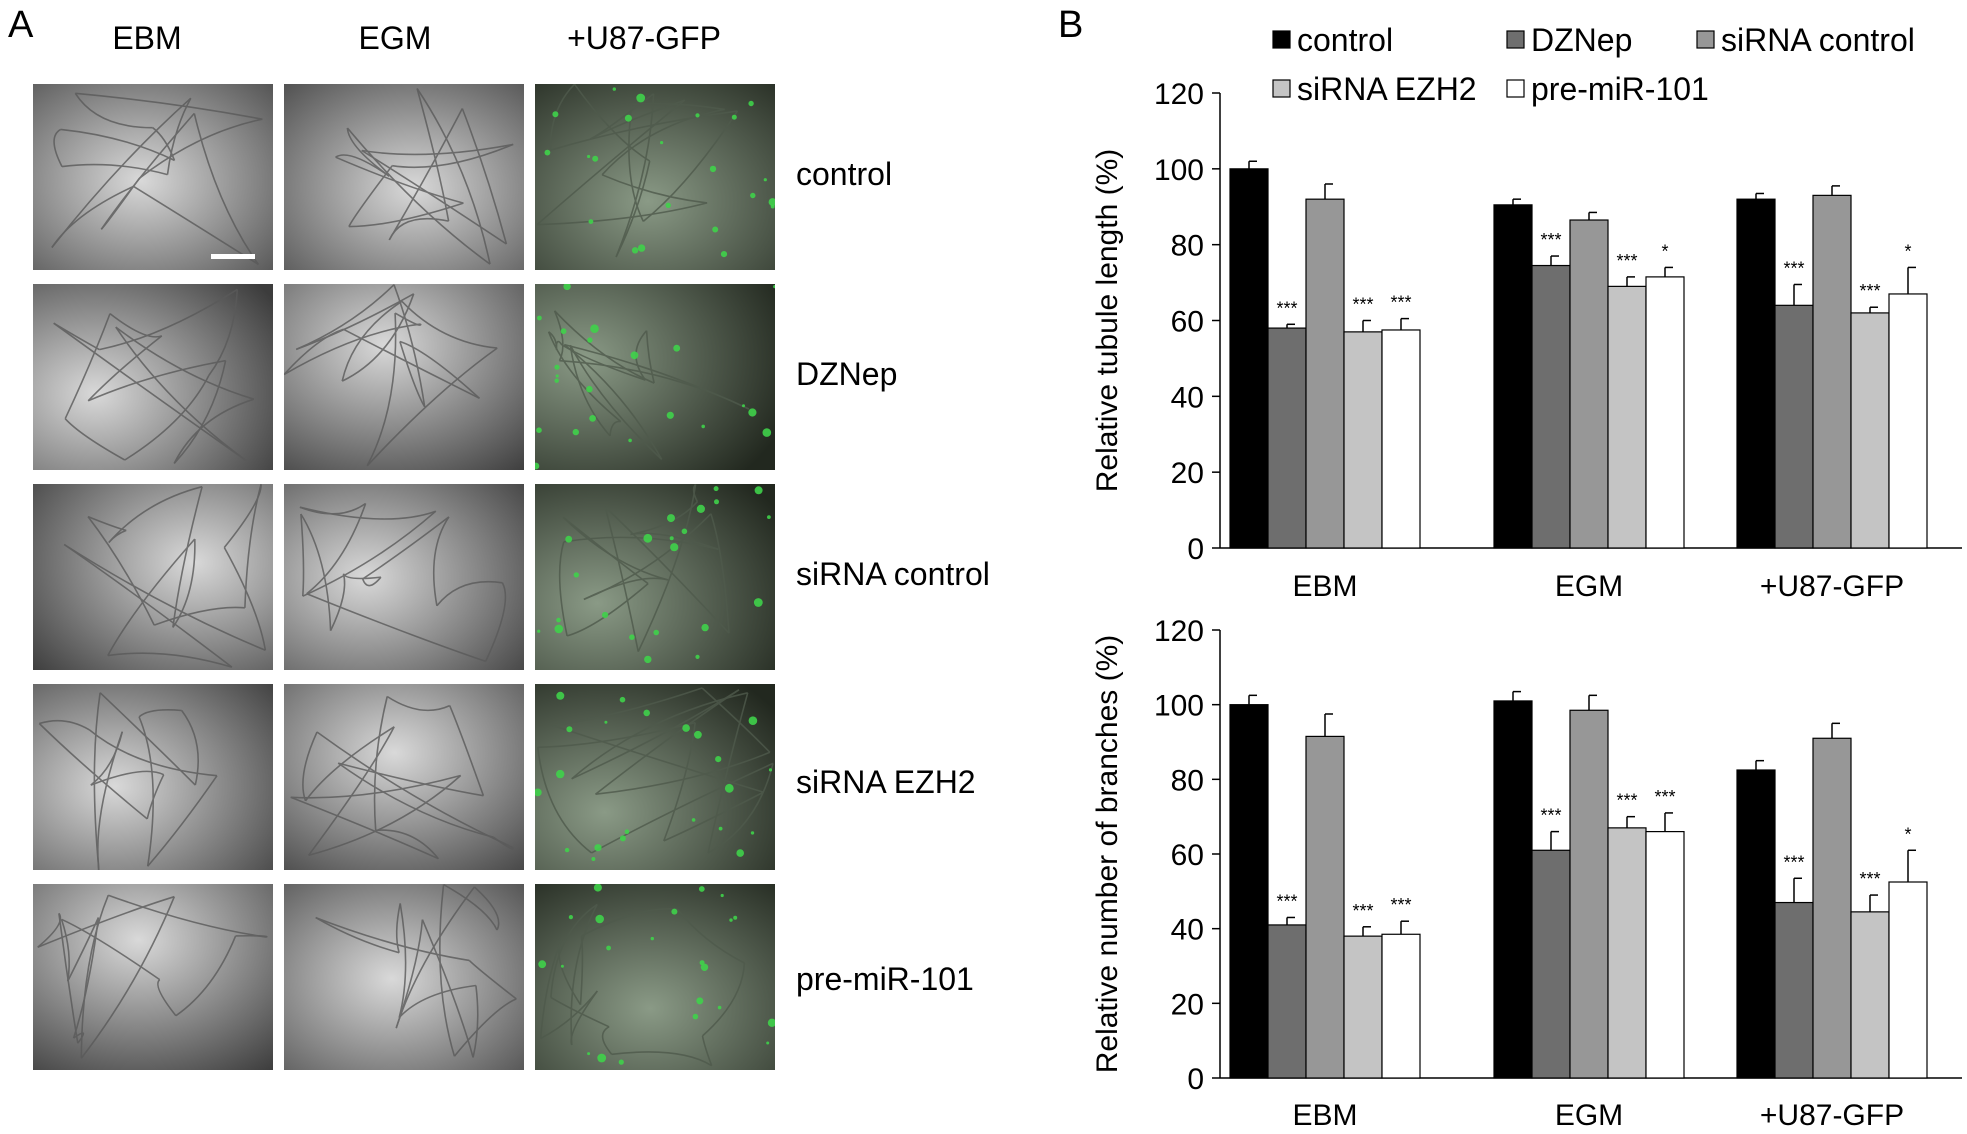 The height and width of the screenshot is (1134, 1967). What do you see at coordinates (885, 979) in the screenshot?
I see `row-label-pre-mir-101: pre-miR-101` at bounding box center [885, 979].